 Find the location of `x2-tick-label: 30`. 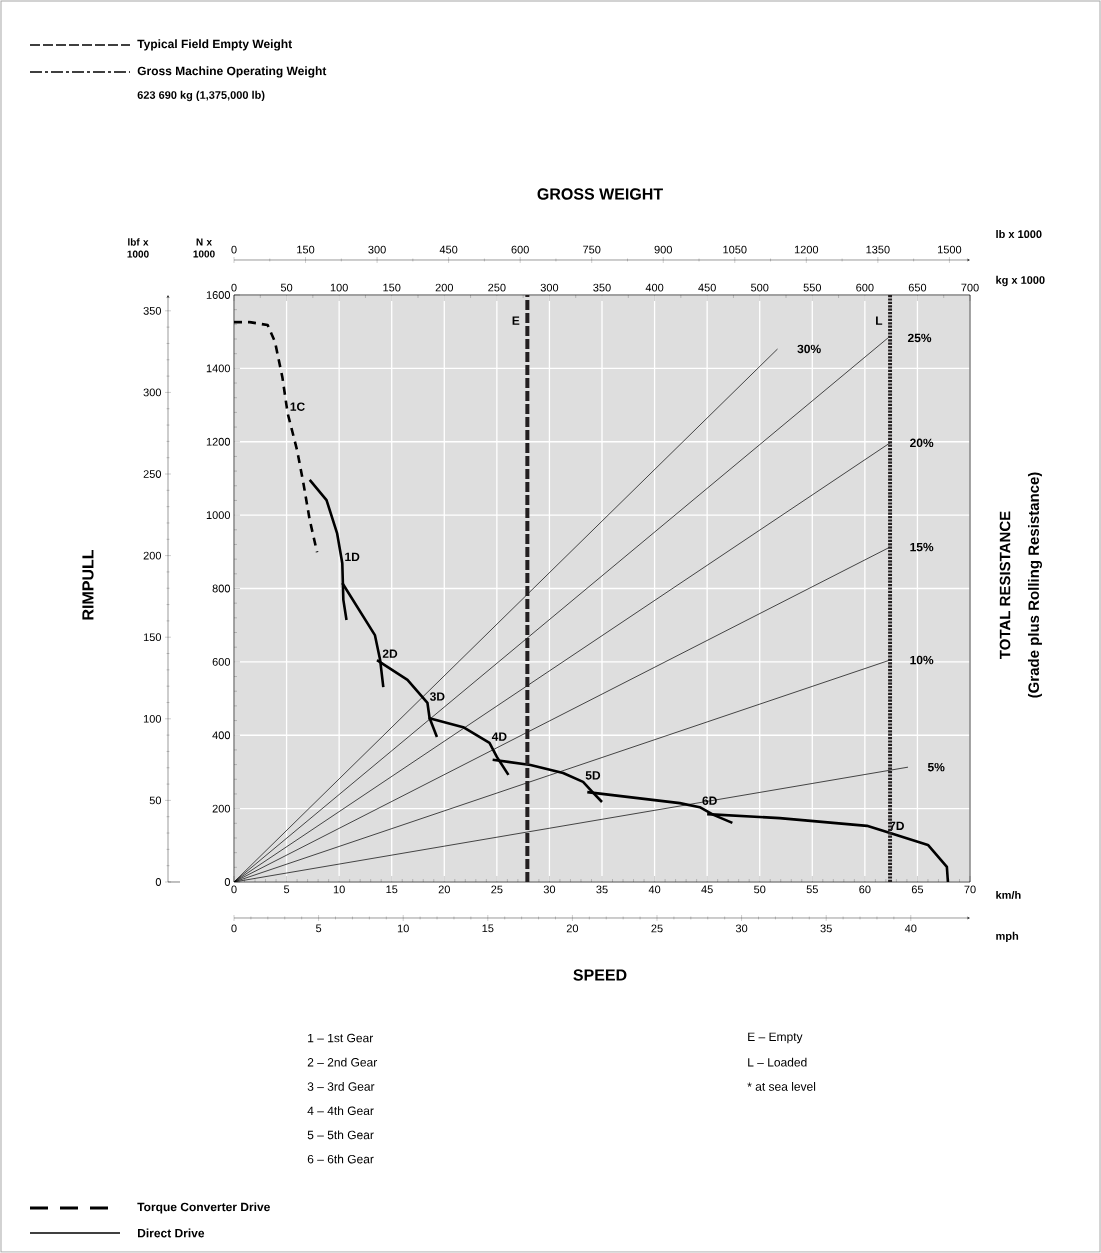

x2-tick-label: 30 is located at coordinates (741, 928).